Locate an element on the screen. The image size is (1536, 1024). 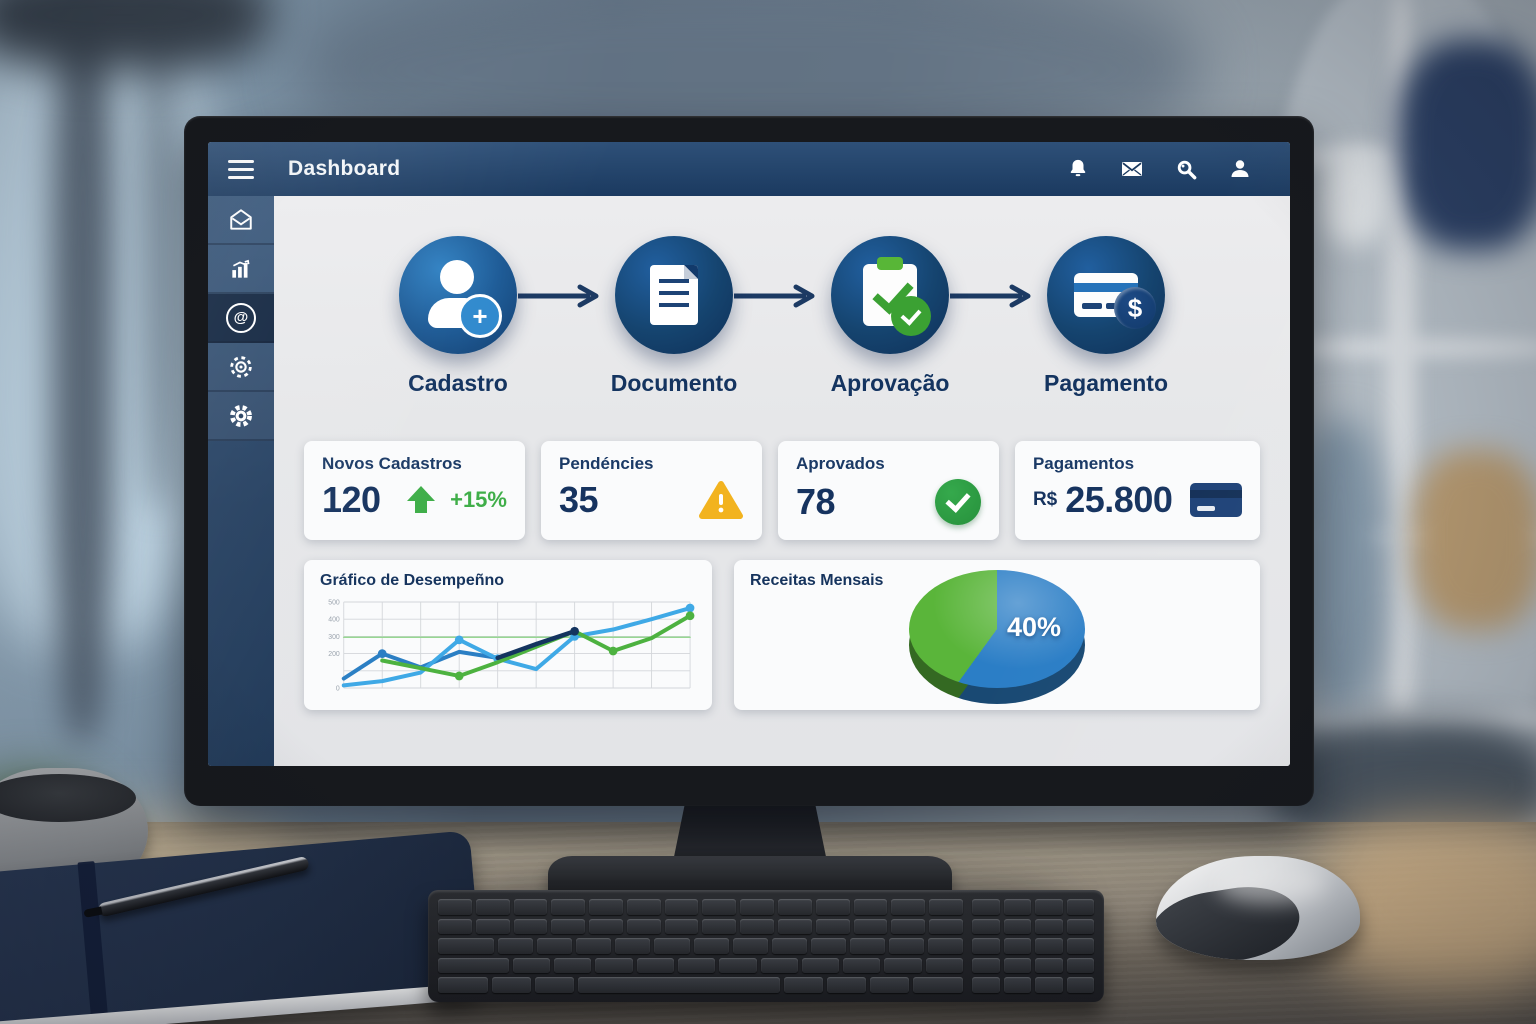
pen is located at coordinates (203, 886).